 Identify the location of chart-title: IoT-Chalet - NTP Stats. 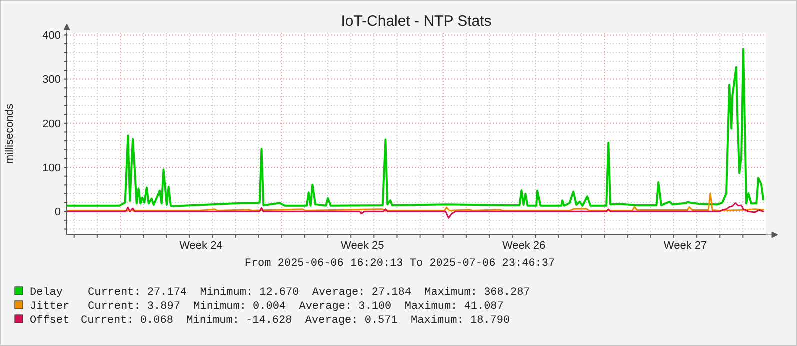
(416, 21).